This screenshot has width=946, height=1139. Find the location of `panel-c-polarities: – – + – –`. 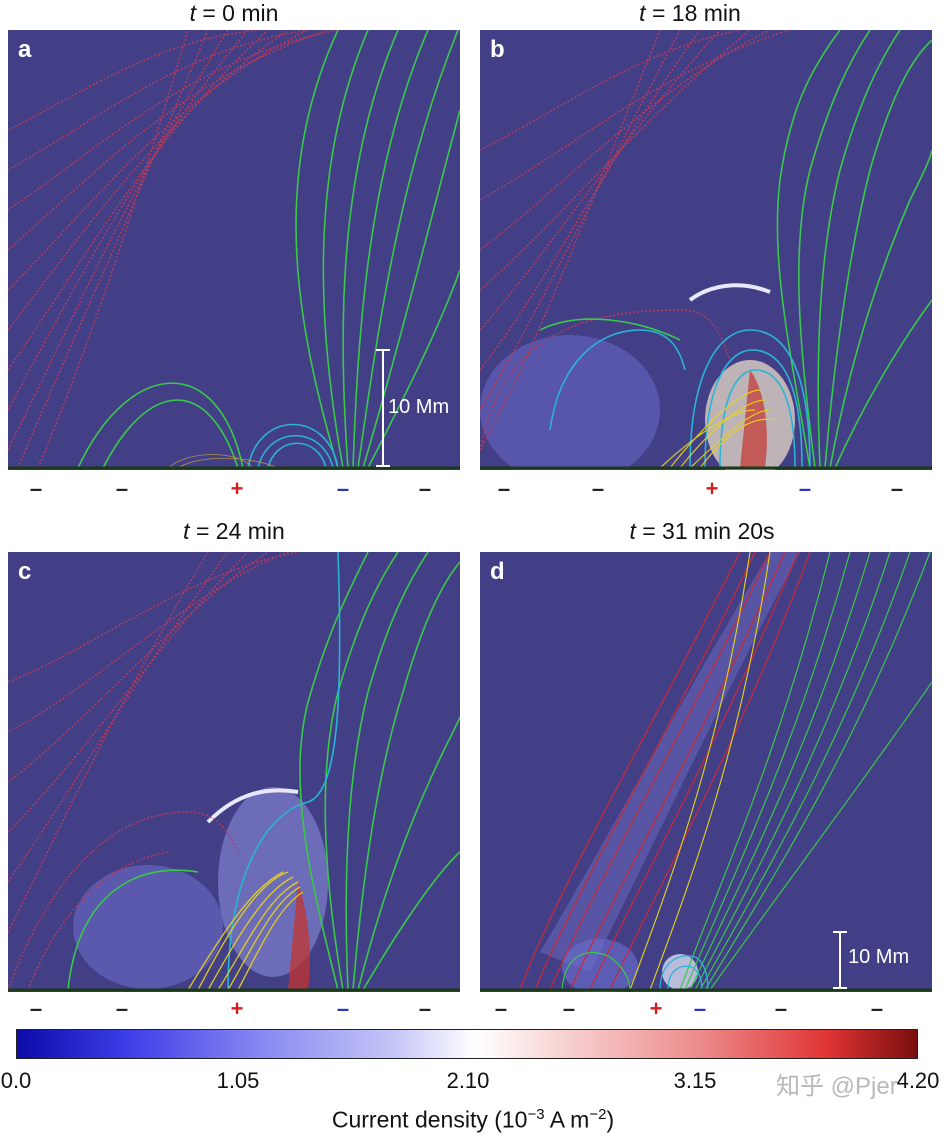

panel-c-polarities: – – + – – is located at coordinates (230, 1010).